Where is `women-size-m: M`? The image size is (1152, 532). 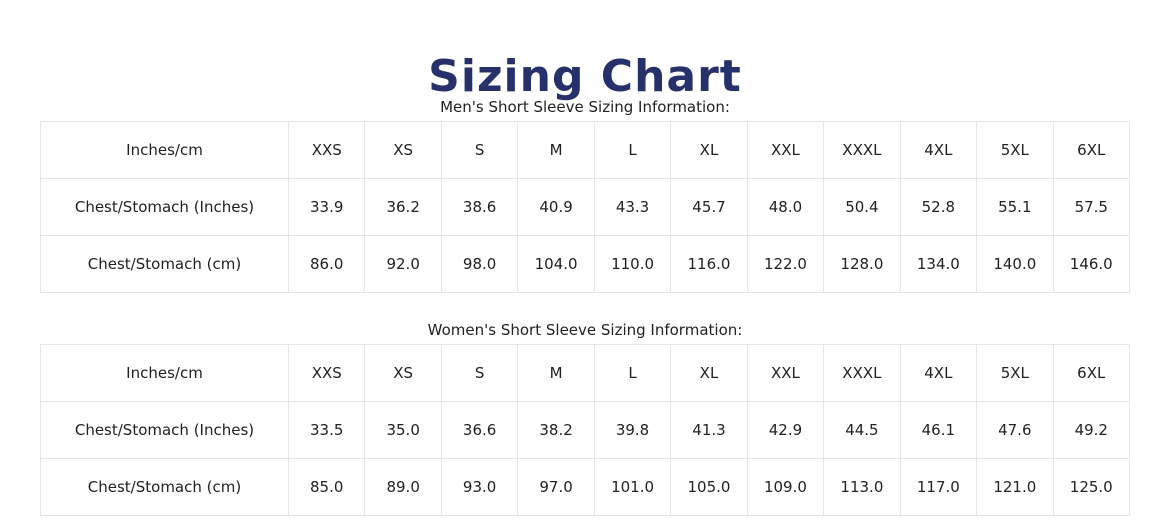 women-size-m: M is located at coordinates (556, 373).